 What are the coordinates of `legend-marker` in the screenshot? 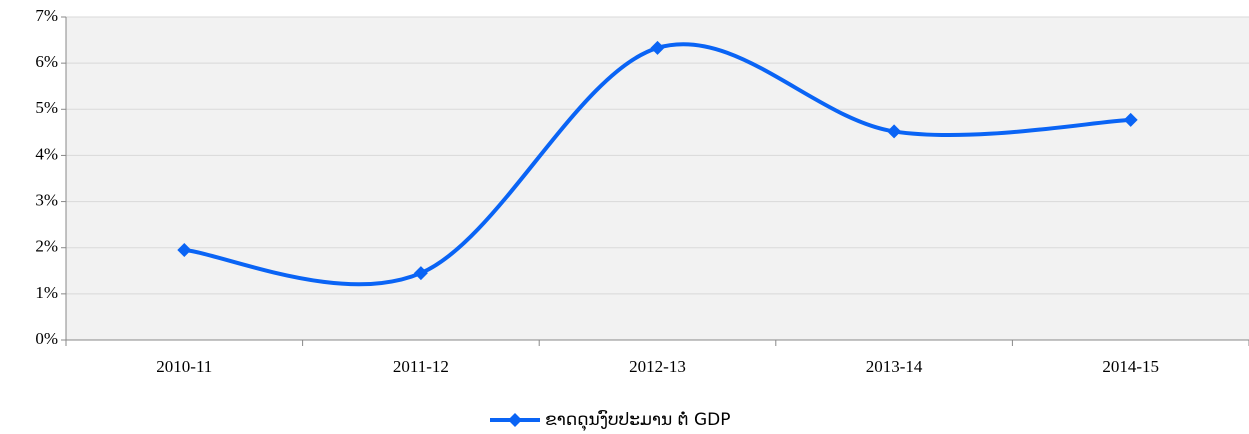 It's located at (515, 420).